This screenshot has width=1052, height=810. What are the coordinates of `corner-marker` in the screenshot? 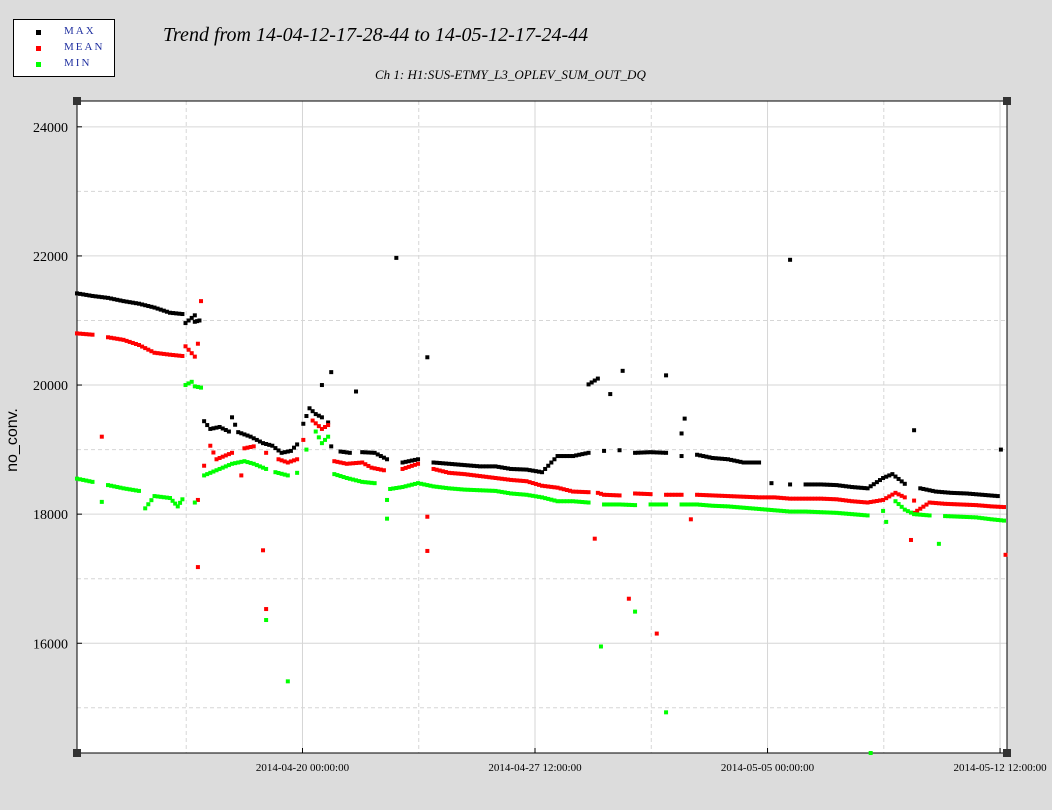 It's located at (1007, 101).